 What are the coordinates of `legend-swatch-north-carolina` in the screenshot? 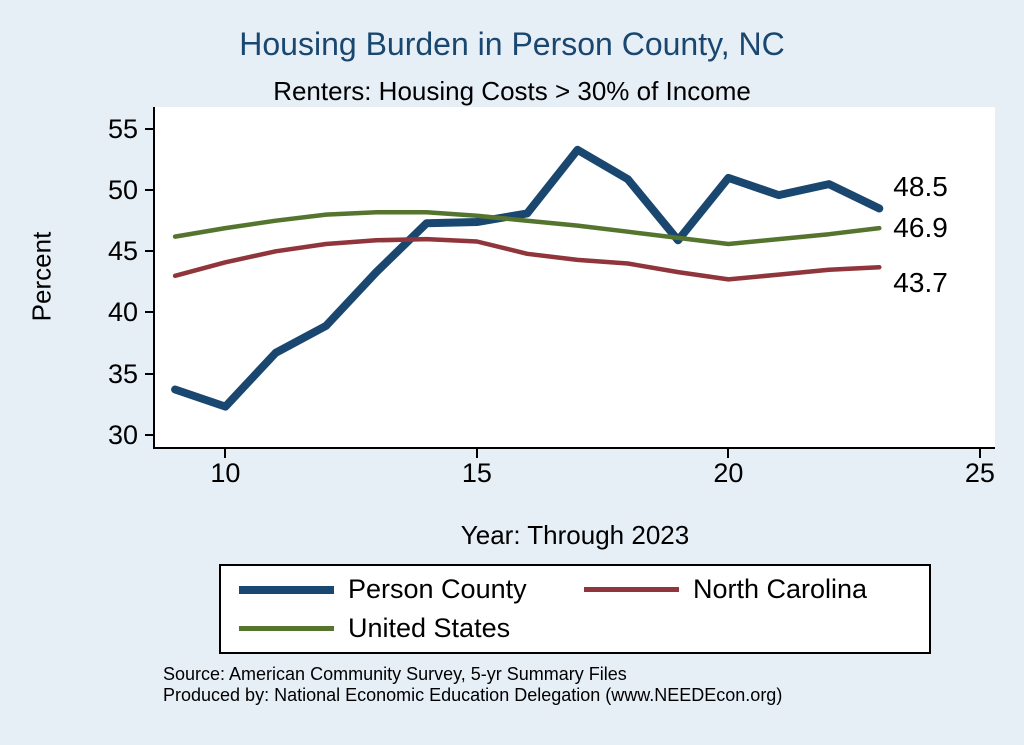 It's located at (631, 589).